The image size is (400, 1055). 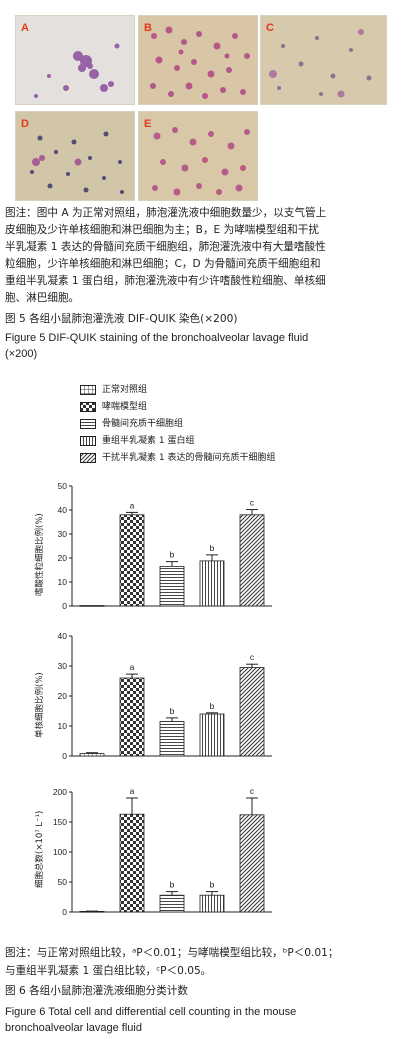 I want to click on figure5-note-line: 皮细胞及少许单核细胞和淋巴细胞为主；B，E 为哮喘模型组和干扰, so click(x=162, y=230).